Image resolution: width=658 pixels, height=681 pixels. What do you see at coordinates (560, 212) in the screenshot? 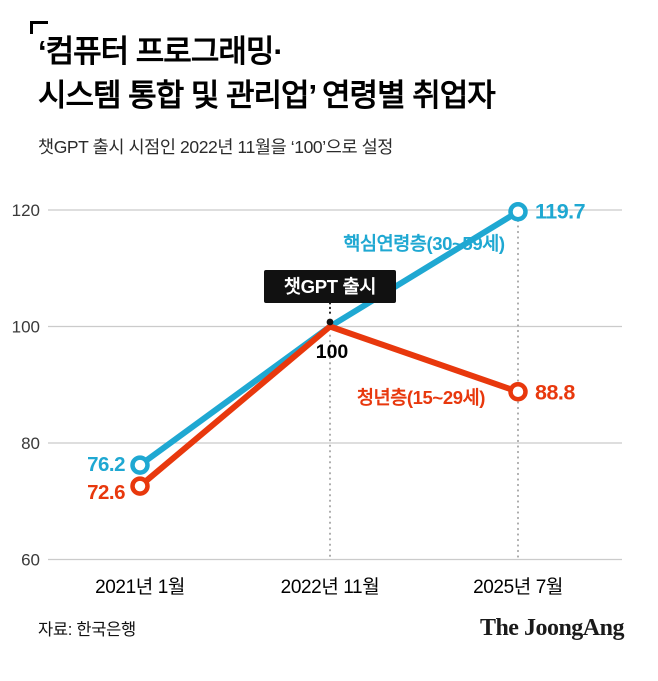
I see `end-value-label: 119.7` at bounding box center [560, 212].